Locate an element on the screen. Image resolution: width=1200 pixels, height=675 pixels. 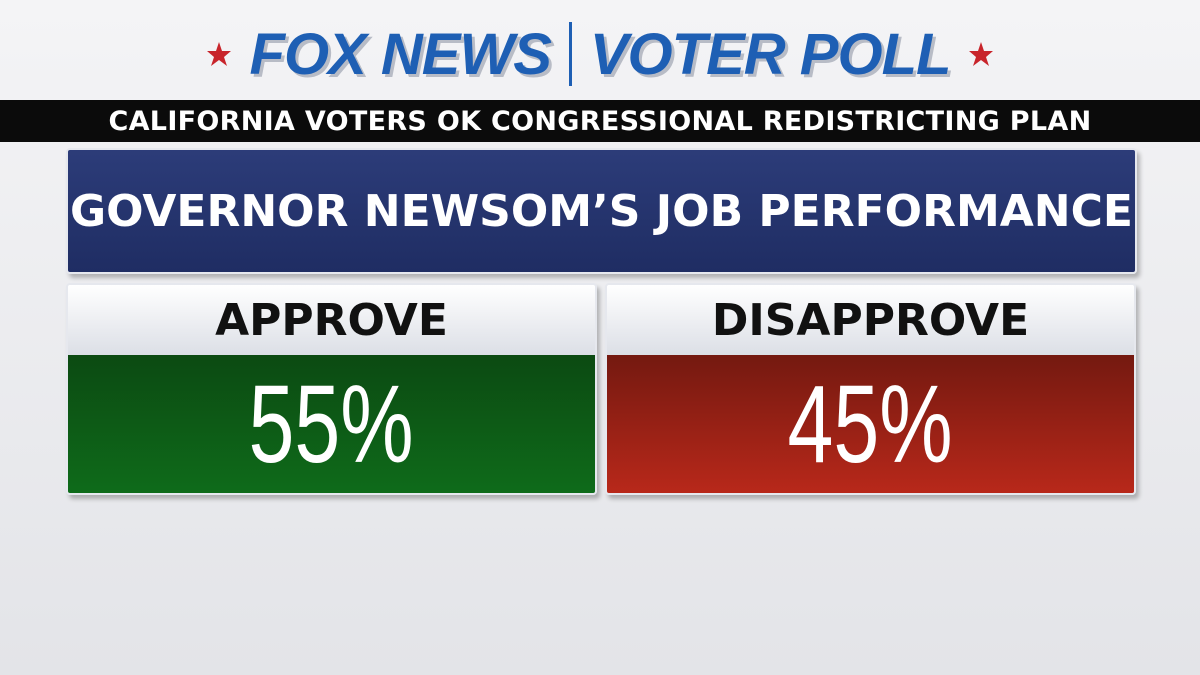
brand: FOX NEWS is located at coordinates (400, 54).